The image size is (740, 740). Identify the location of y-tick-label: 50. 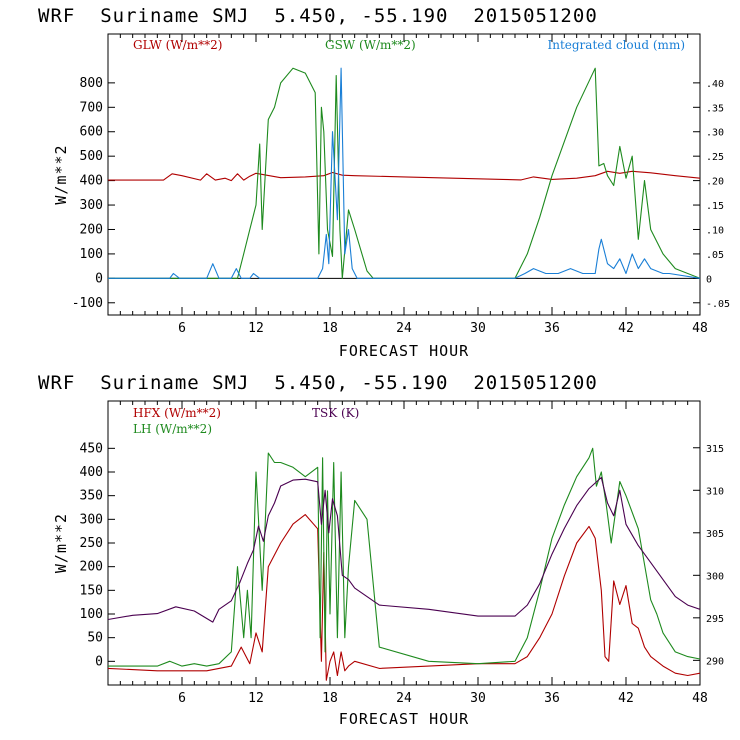
(95, 638).